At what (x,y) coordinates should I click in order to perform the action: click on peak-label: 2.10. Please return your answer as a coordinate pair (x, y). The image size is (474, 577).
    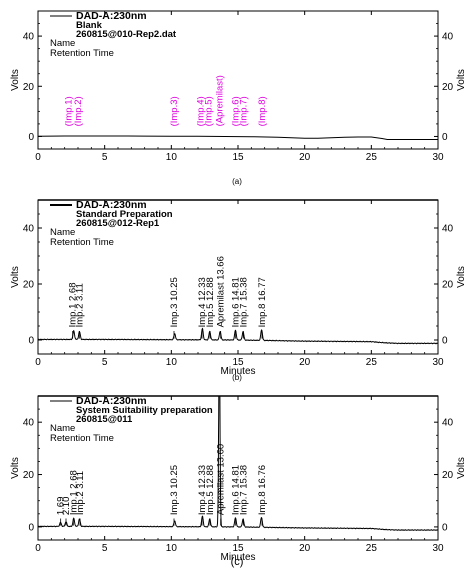
    Looking at the image, I should click on (66, 506).